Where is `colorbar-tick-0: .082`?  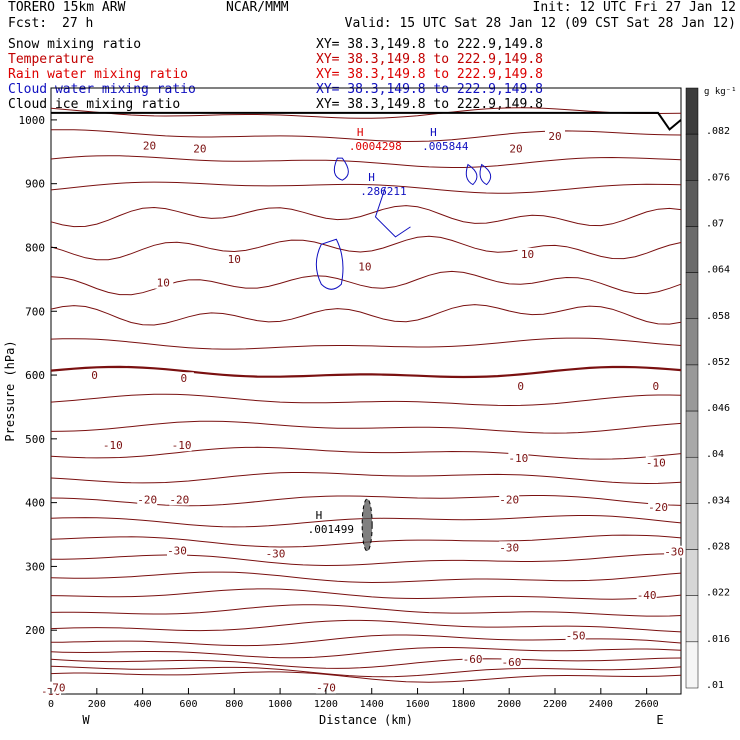
colorbar-tick-0: .082 is located at coordinates (718, 131).